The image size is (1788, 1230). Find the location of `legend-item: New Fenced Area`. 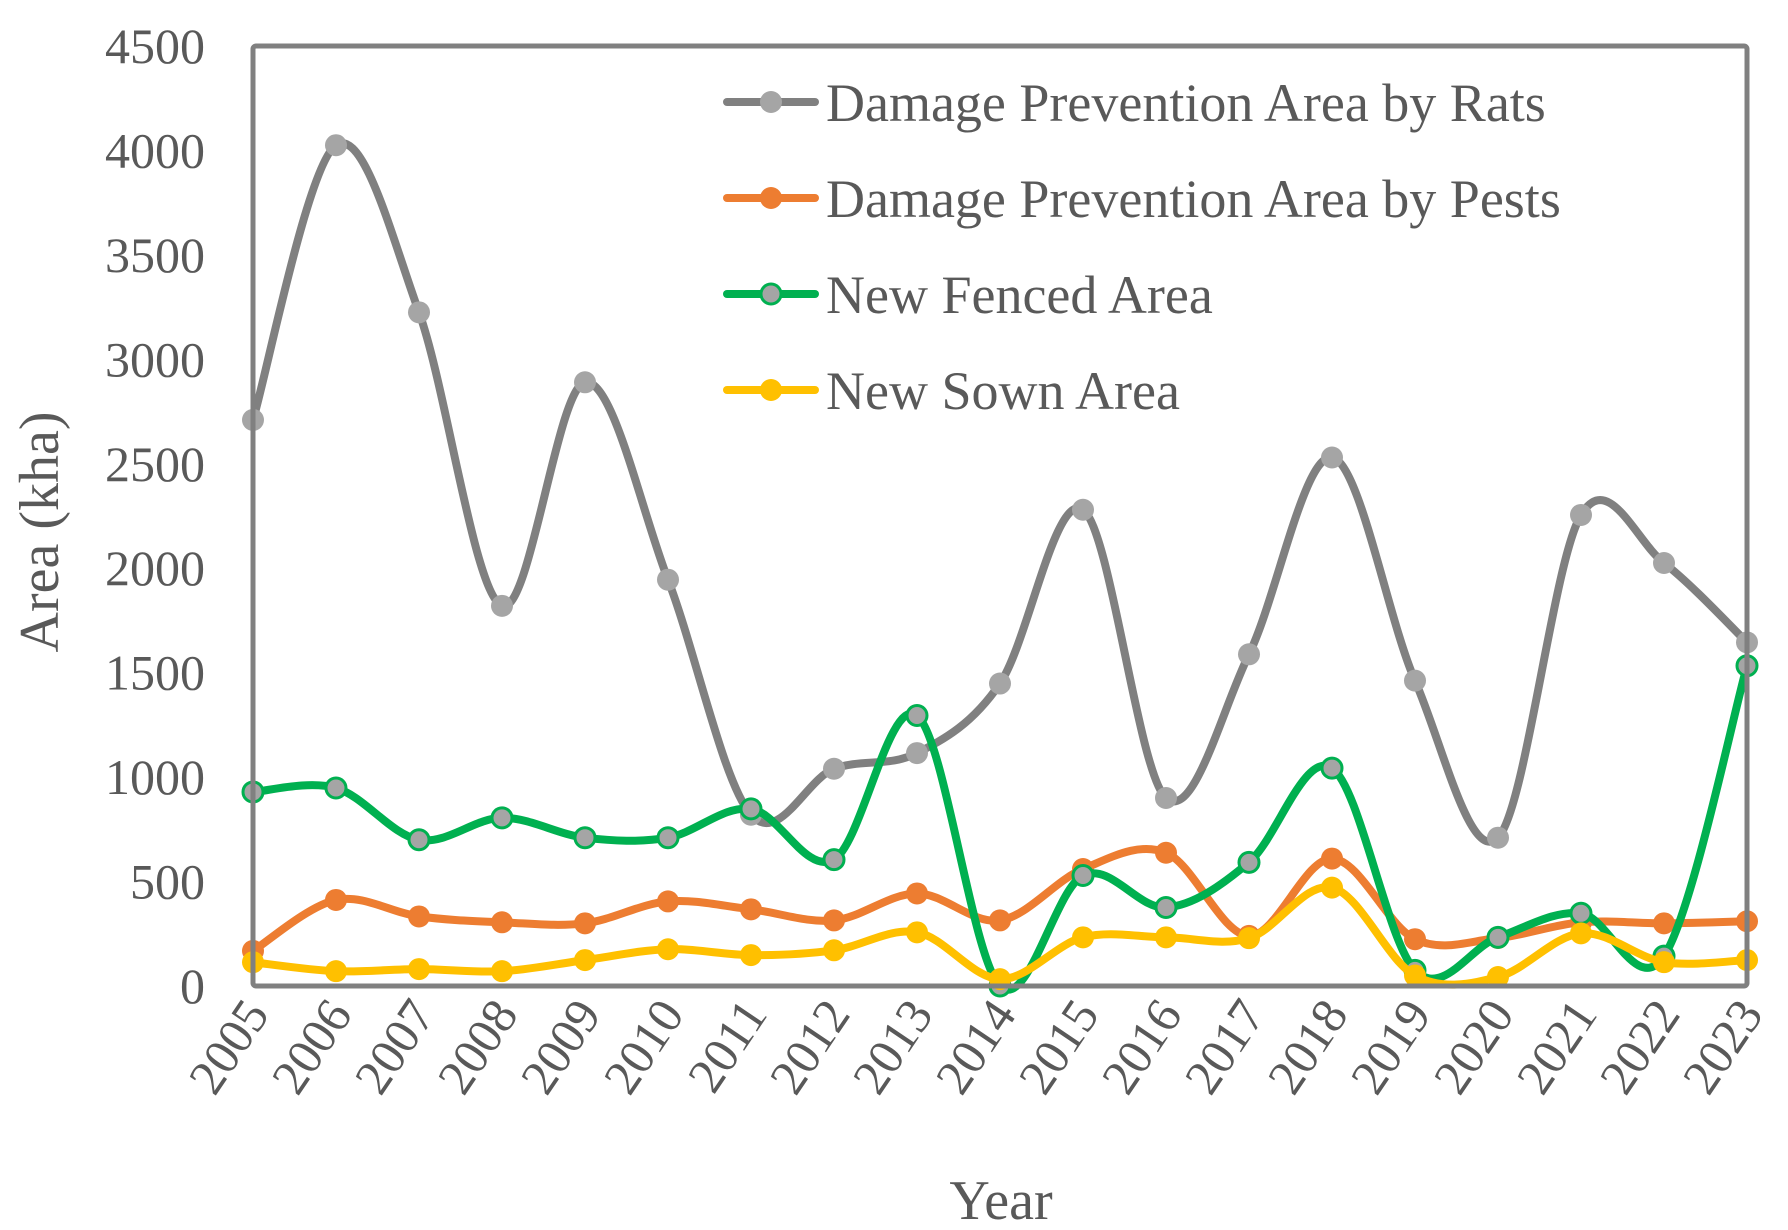

legend-item: New Fenced Area is located at coordinates (968, 295).